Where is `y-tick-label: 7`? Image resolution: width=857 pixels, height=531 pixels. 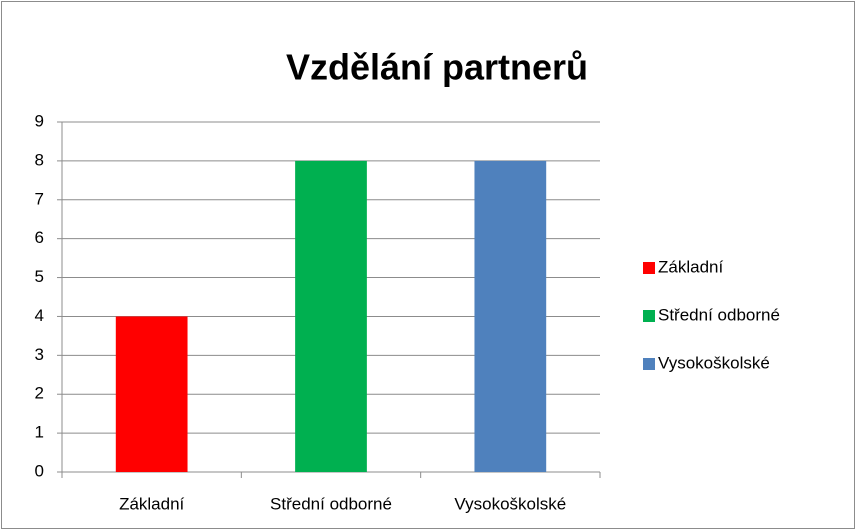
y-tick-label: 7 is located at coordinates (39, 198).